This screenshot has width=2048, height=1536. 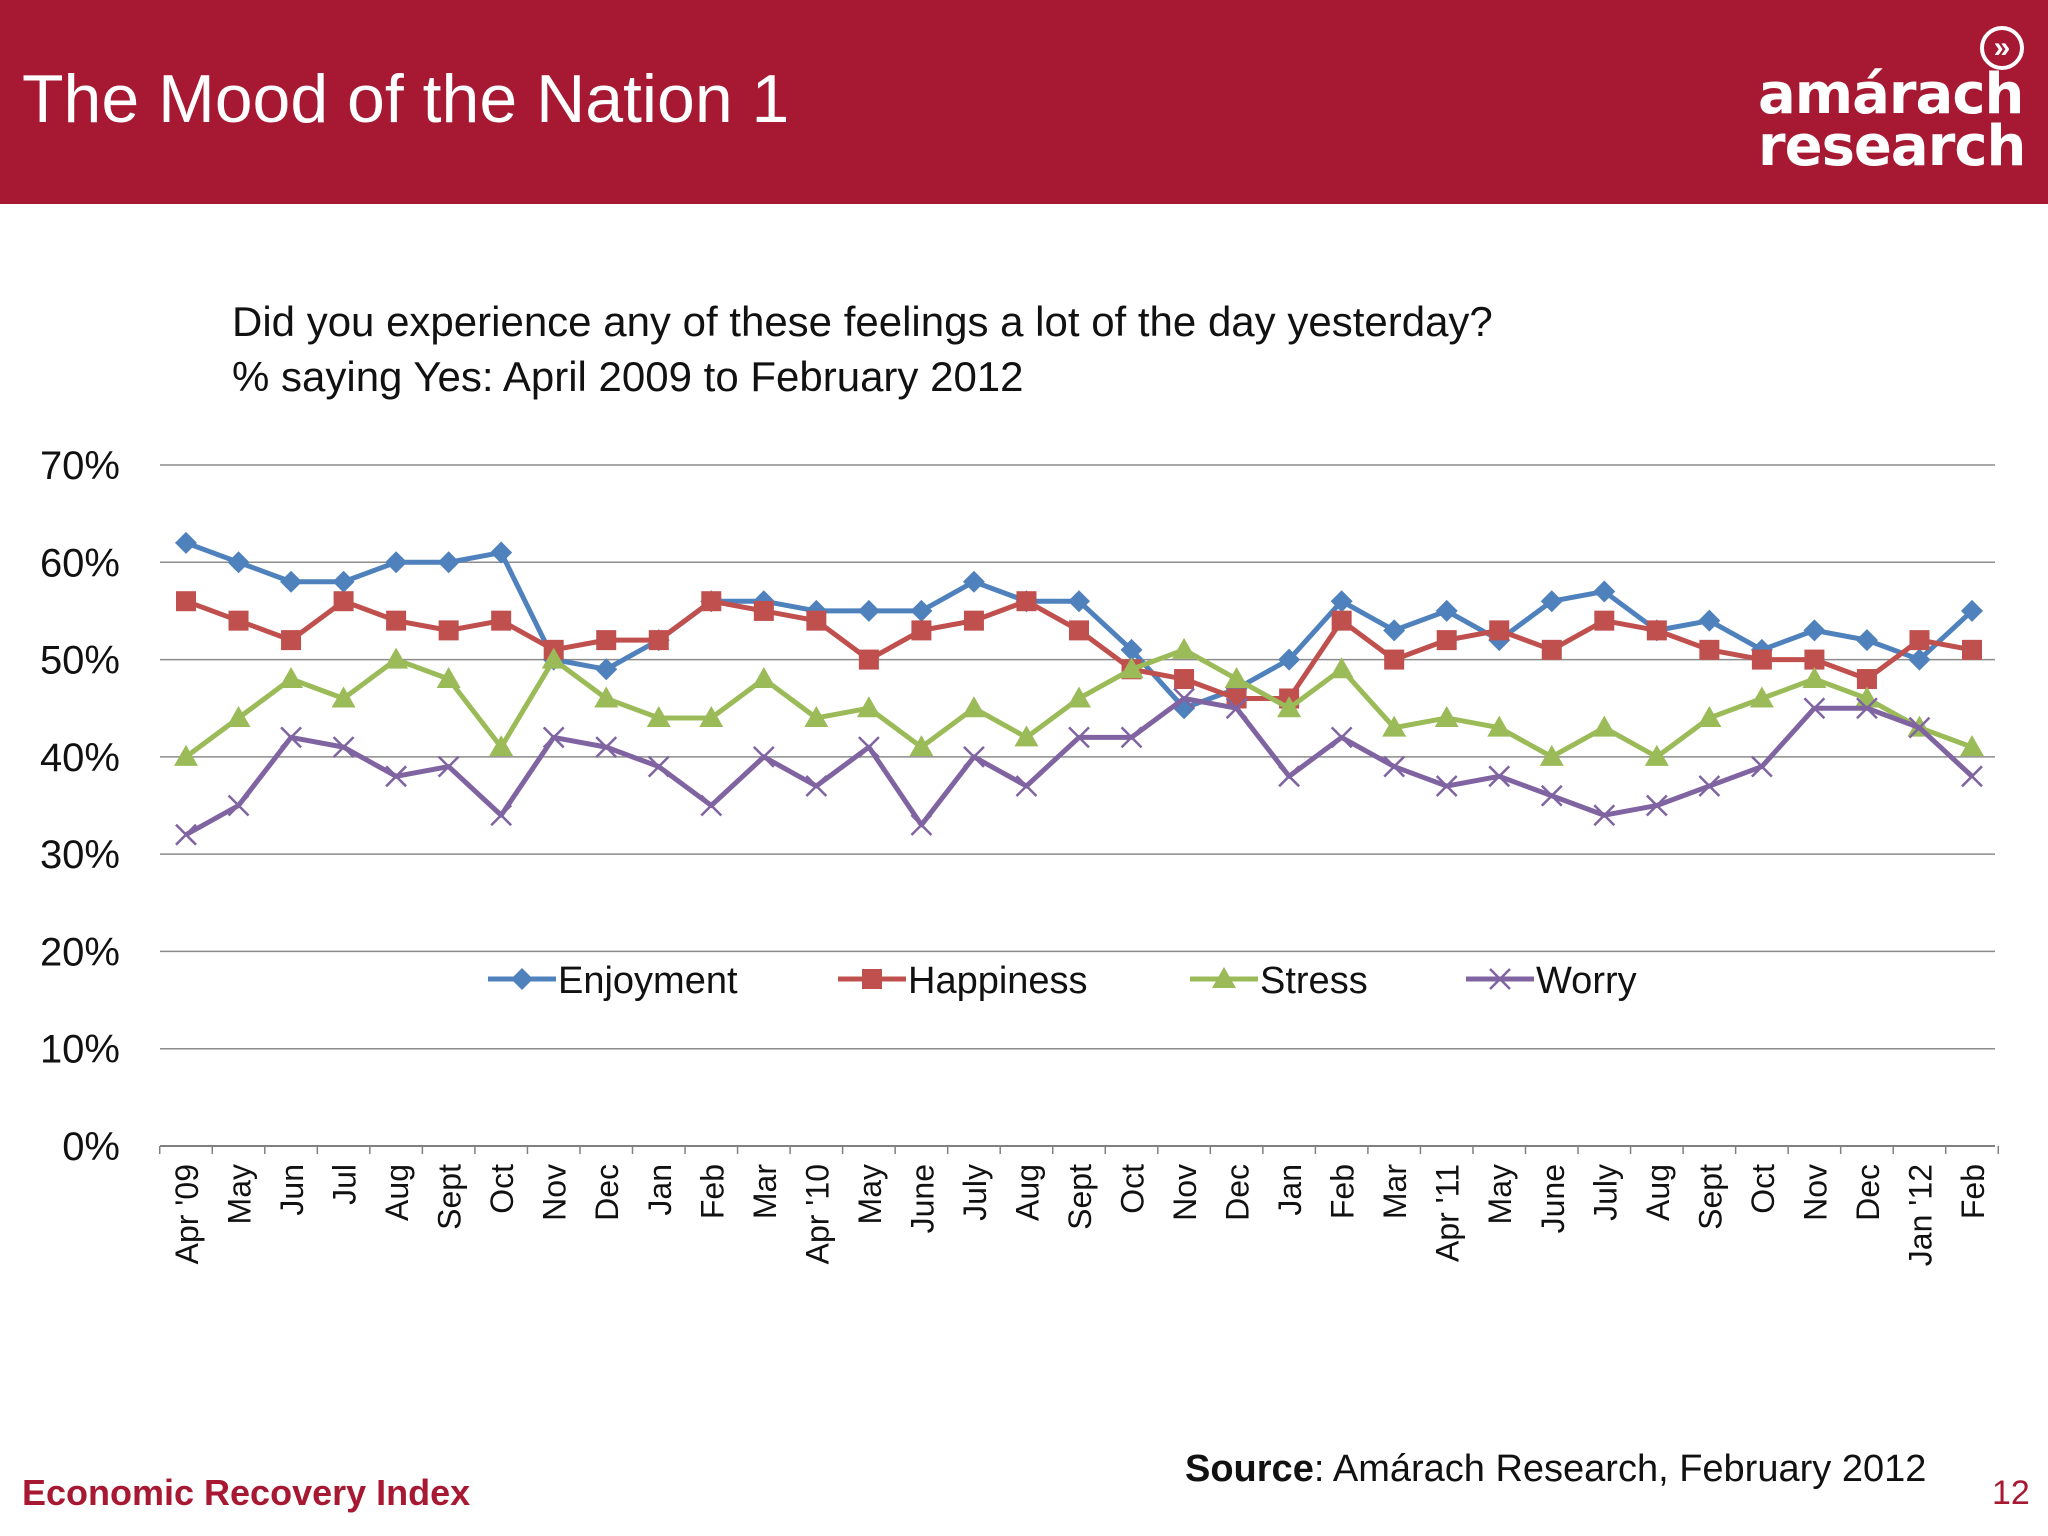 I want to click on y-tick-label: 40%, so click(x=80, y=758).